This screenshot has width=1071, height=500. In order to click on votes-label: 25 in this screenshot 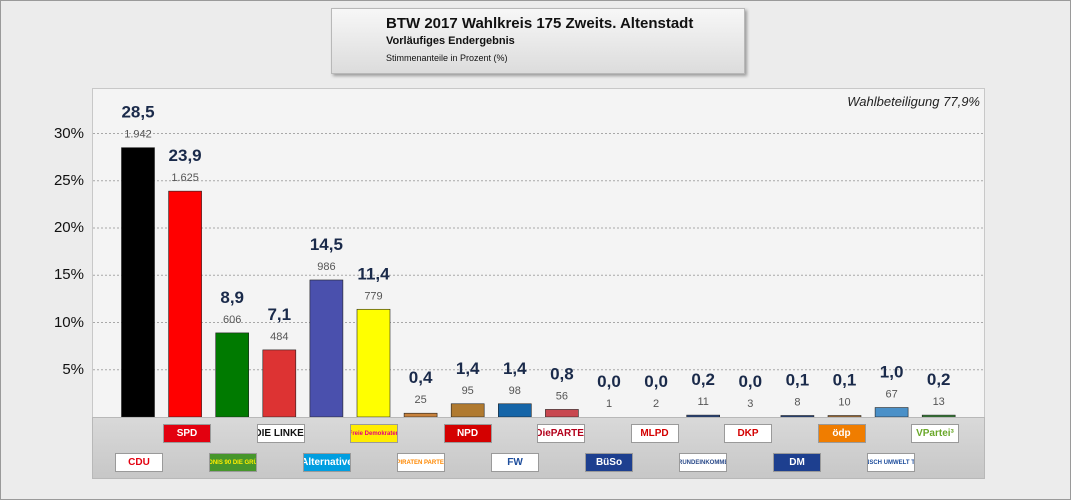, I will do `click(420, 400)`.